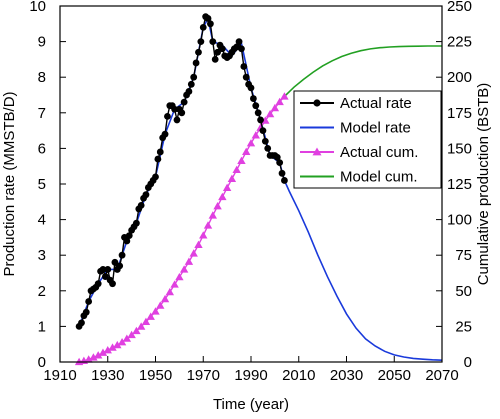 Image resolution: width=500 pixels, height=419 pixels. What do you see at coordinates (42, 77) in the screenshot?
I see `y-tick-label-left: 8` at bounding box center [42, 77].